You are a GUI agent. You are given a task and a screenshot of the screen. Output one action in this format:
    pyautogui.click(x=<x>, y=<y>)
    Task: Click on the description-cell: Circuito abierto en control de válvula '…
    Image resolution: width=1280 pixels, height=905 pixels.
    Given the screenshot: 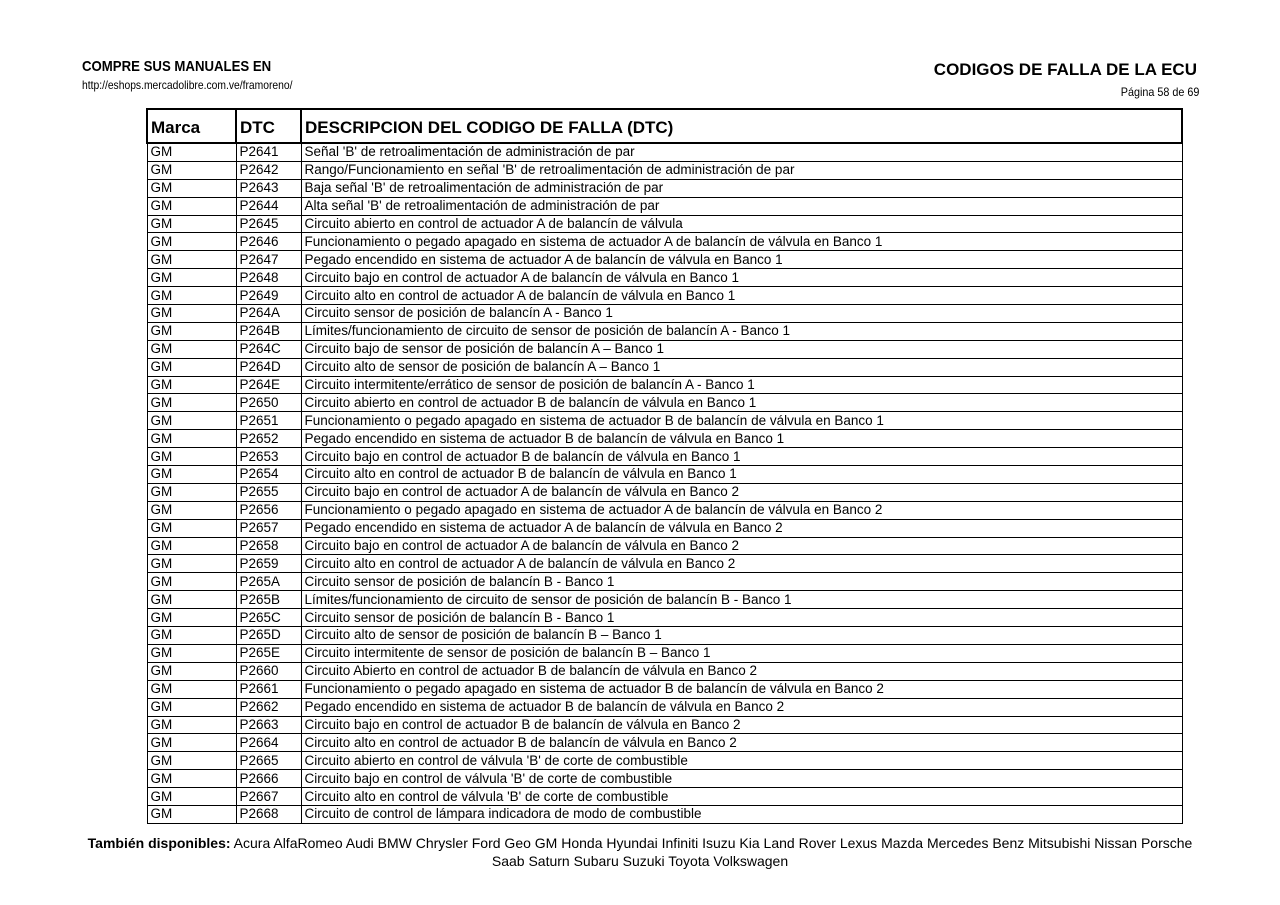 What is the action you would take?
    pyautogui.click(x=741, y=761)
    